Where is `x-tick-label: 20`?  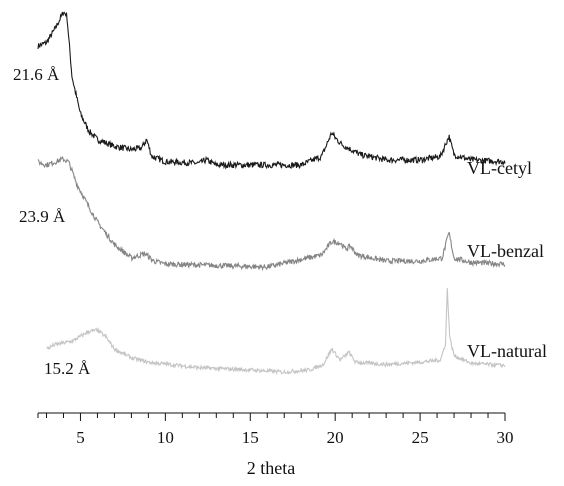
x-tick-label: 20 is located at coordinates (335, 437).